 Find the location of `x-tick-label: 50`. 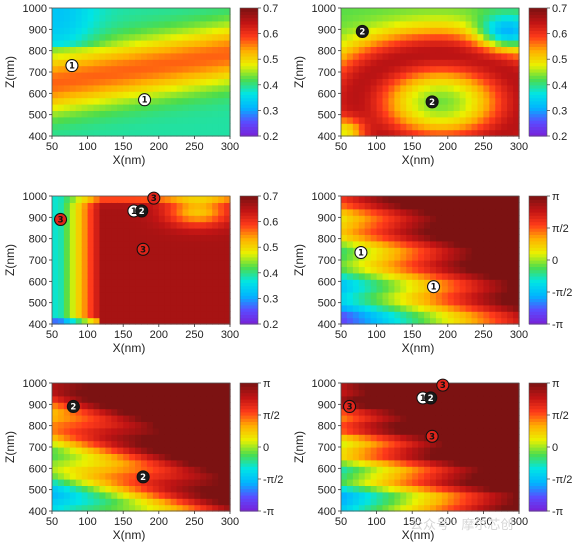

x-tick-label: 50 is located at coordinates (52, 335).